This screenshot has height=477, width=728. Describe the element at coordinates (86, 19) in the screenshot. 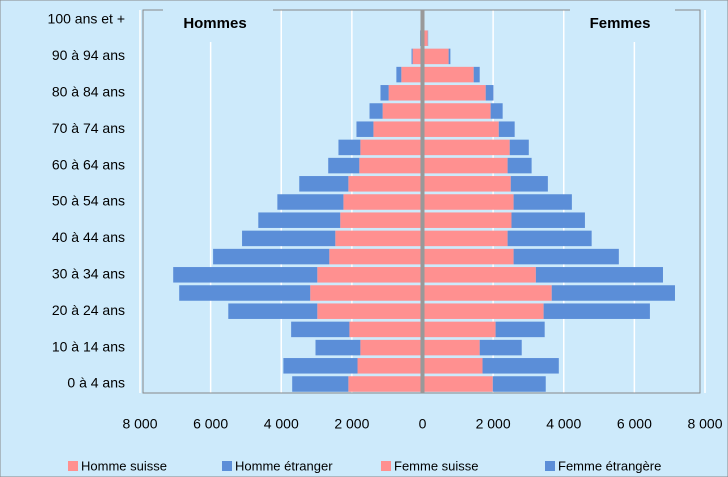

I see `y-tick-label: 100 ans et +` at that location.